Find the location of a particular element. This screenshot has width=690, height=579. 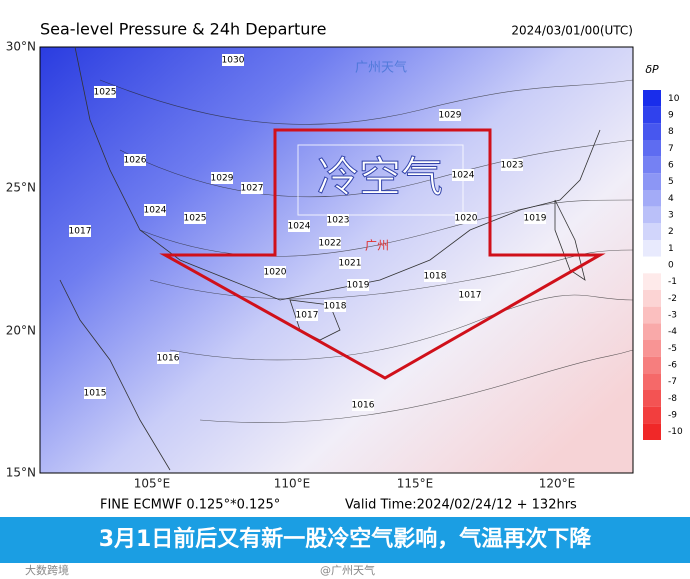

colorbar-title: δP is located at coordinates (652, 69).